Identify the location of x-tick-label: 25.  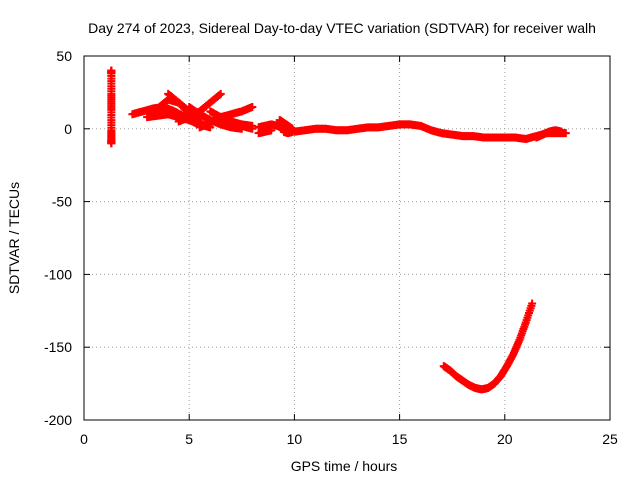
(610, 439).